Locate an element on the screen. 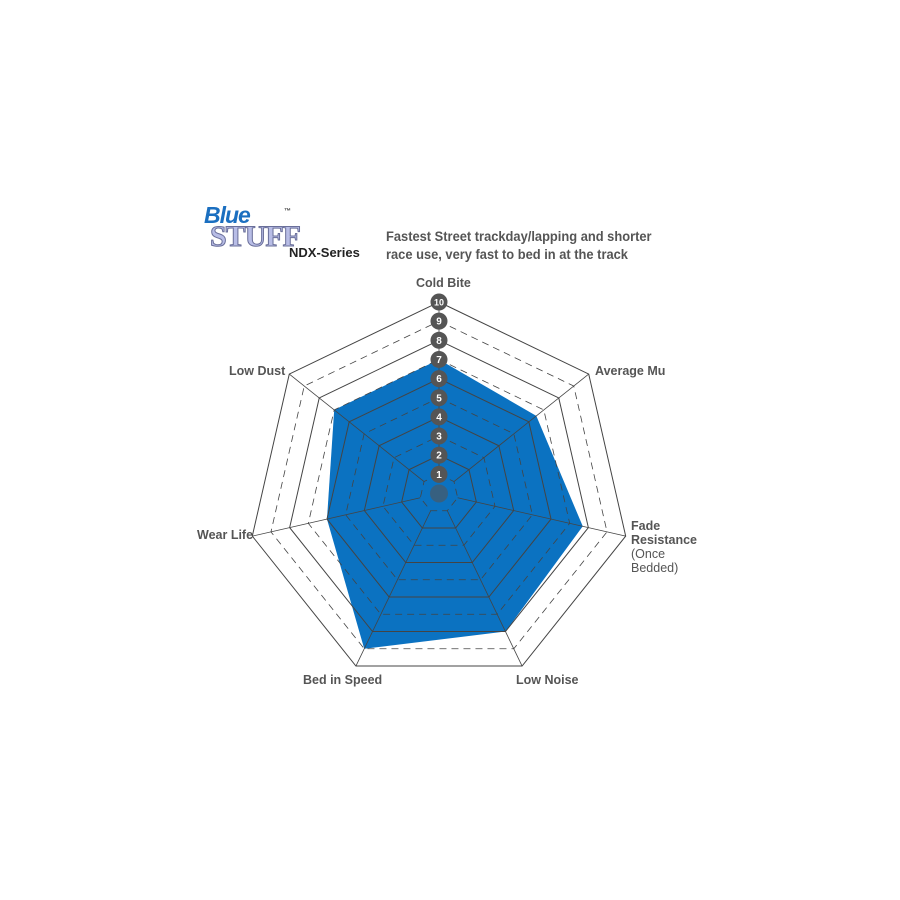 This screenshot has width=900, height=900. scale-tick-label: 3 is located at coordinates (439, 437).